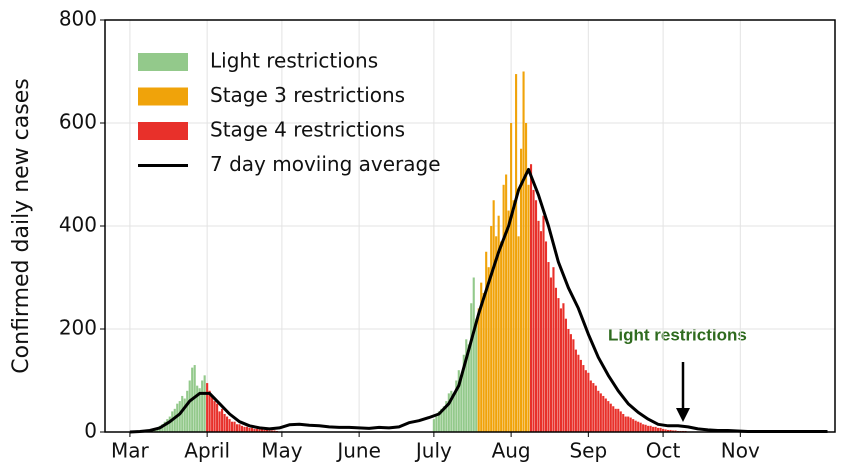 The image size is (852, 464). Describe the element at coordinates (21, 225) in the screenshot. I see `y-axis-label: Confirmed daily new cases` at that location.